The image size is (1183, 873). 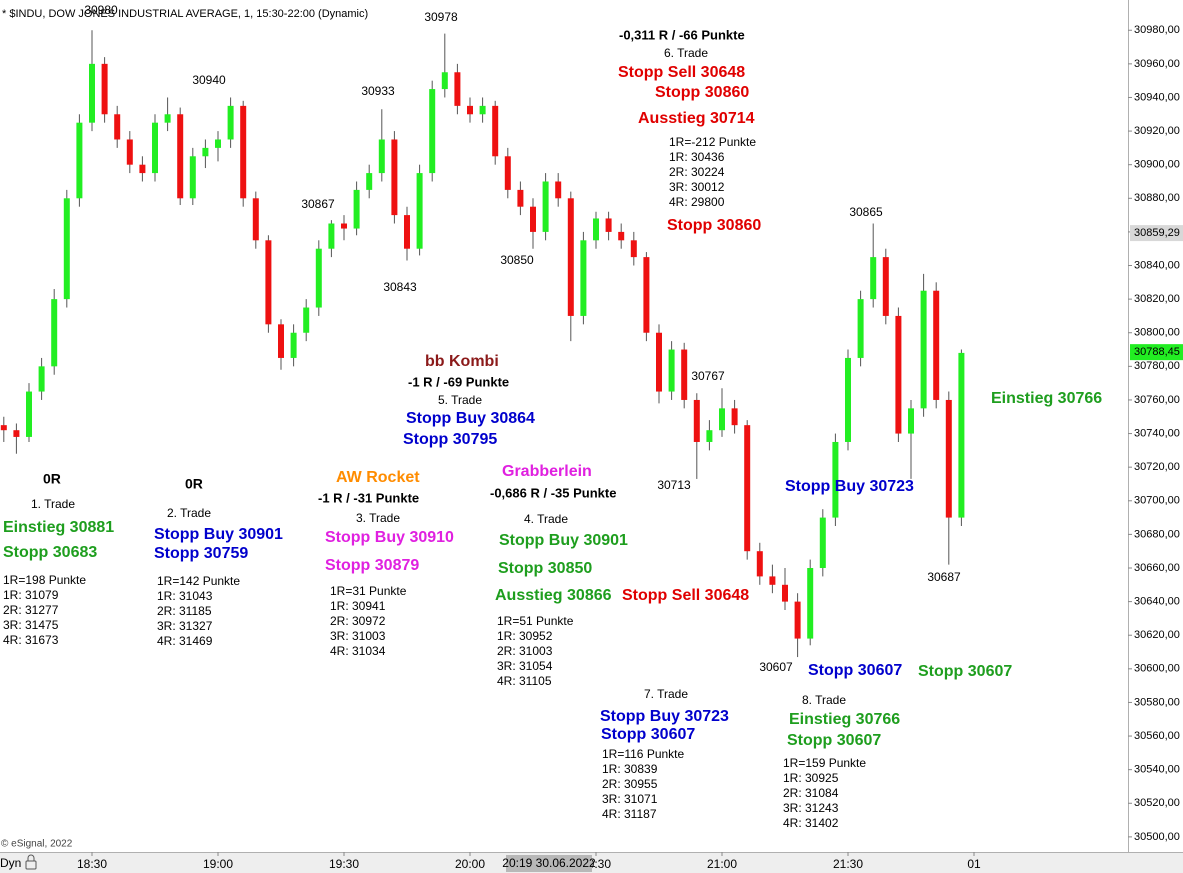 I want to click on credit: © eSignal, 2022, so click(x=37, y=844).